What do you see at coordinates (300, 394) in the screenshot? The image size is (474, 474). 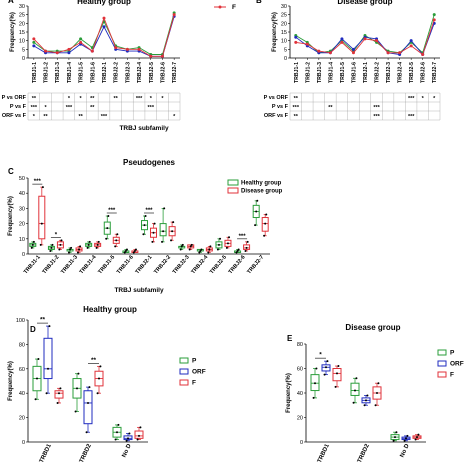 I see `y-tick-label: 40` at bounding box center [300, 394].